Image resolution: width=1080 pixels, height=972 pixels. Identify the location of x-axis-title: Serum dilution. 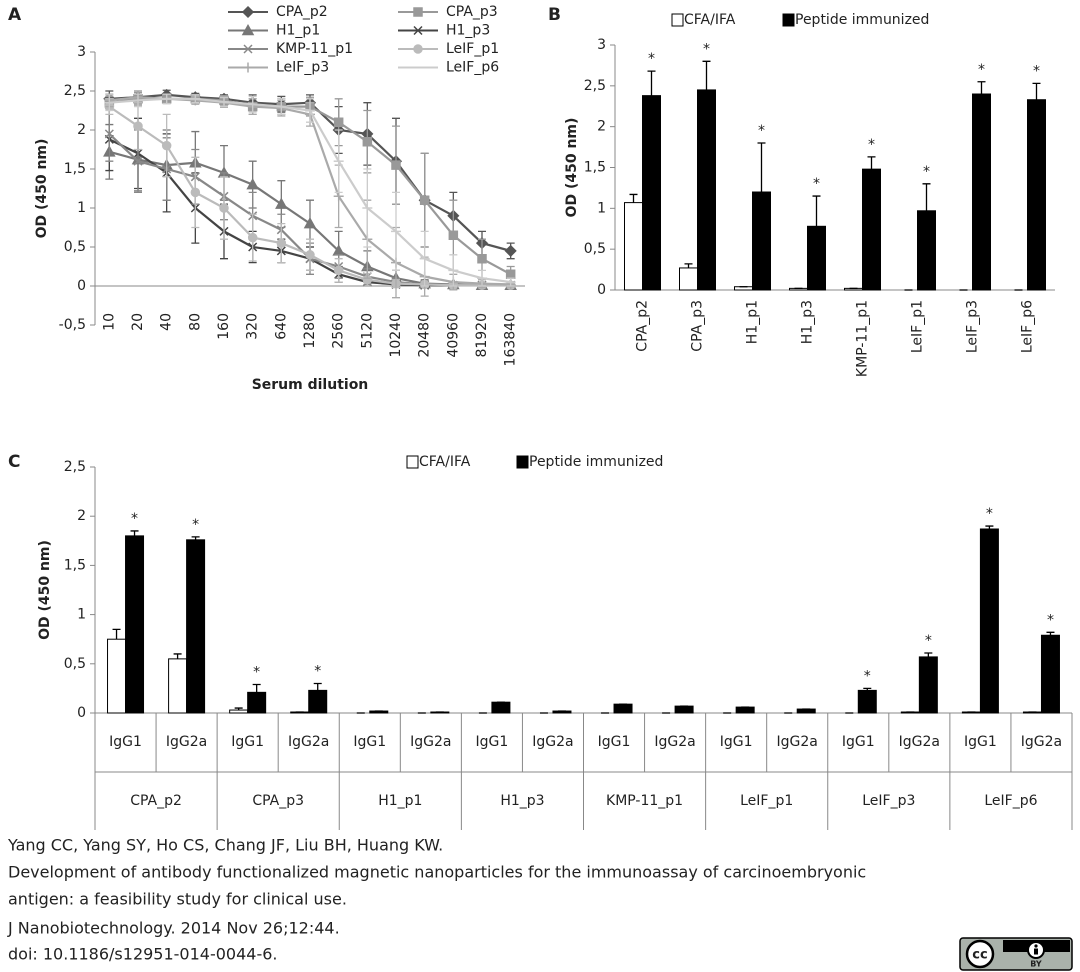
(310, 385).